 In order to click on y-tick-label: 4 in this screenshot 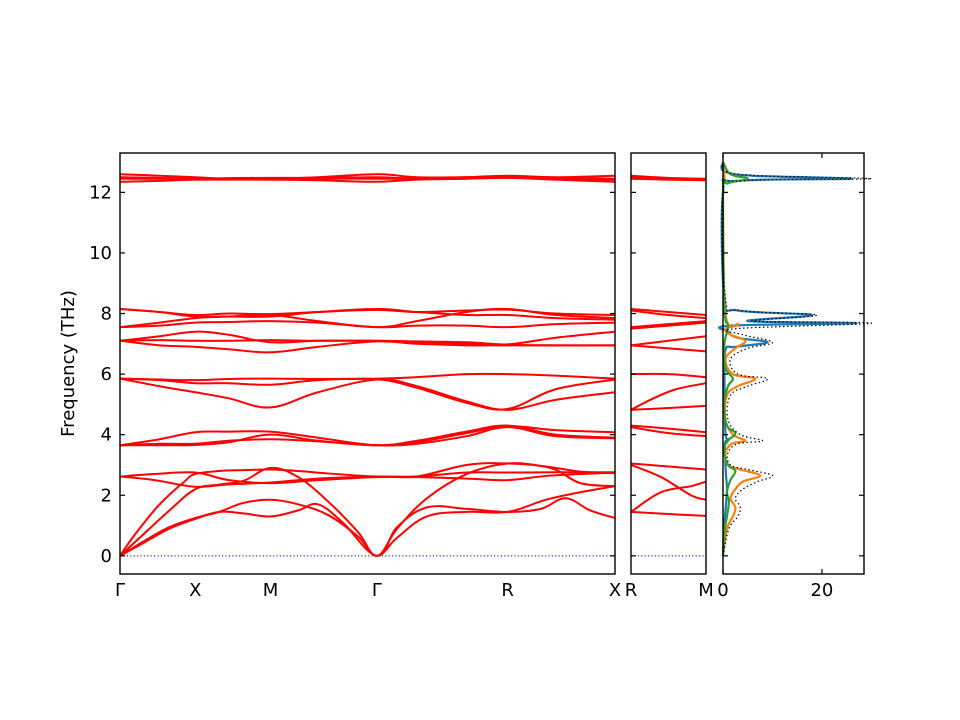, I will do `click(106, 435)`.